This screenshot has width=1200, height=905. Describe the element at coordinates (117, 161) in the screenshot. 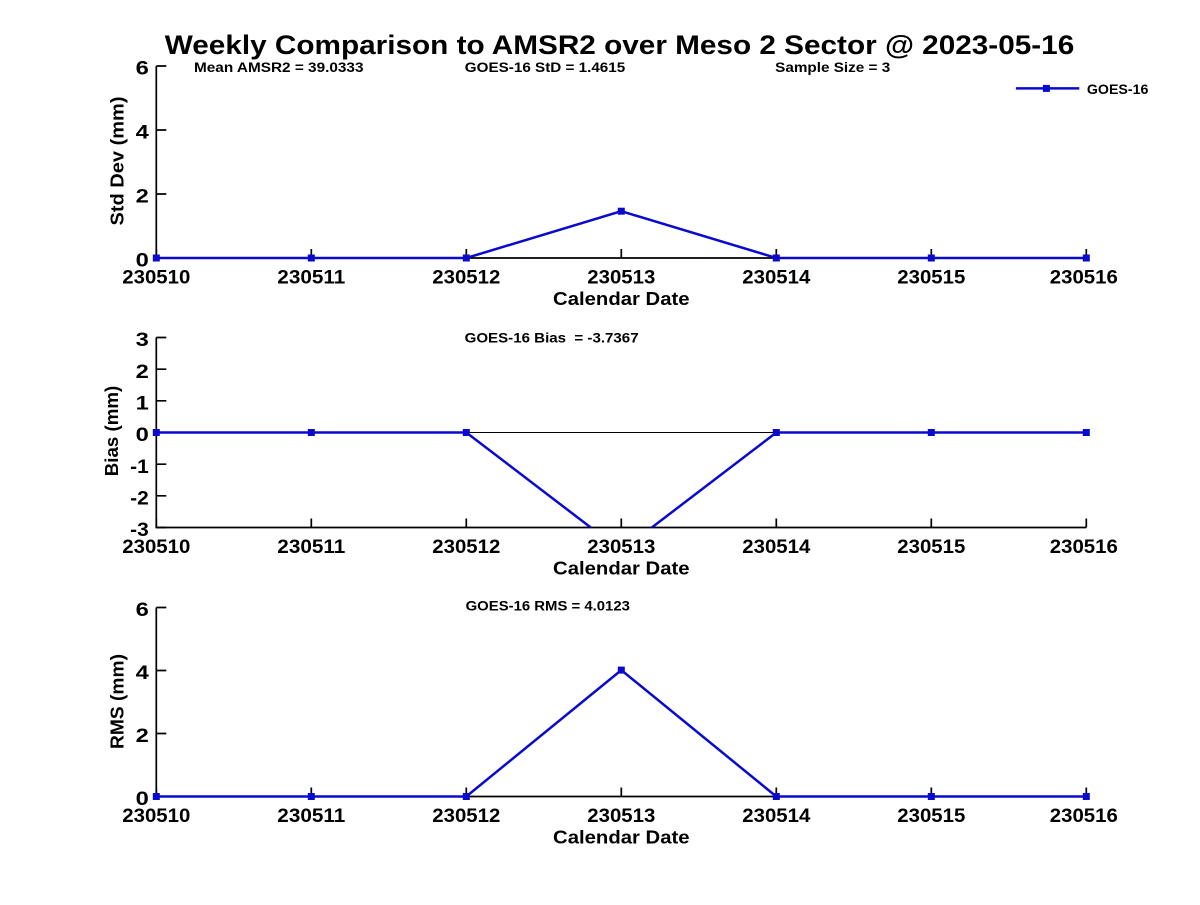

I see `svg-text: Std Dev (mm)` at that location.